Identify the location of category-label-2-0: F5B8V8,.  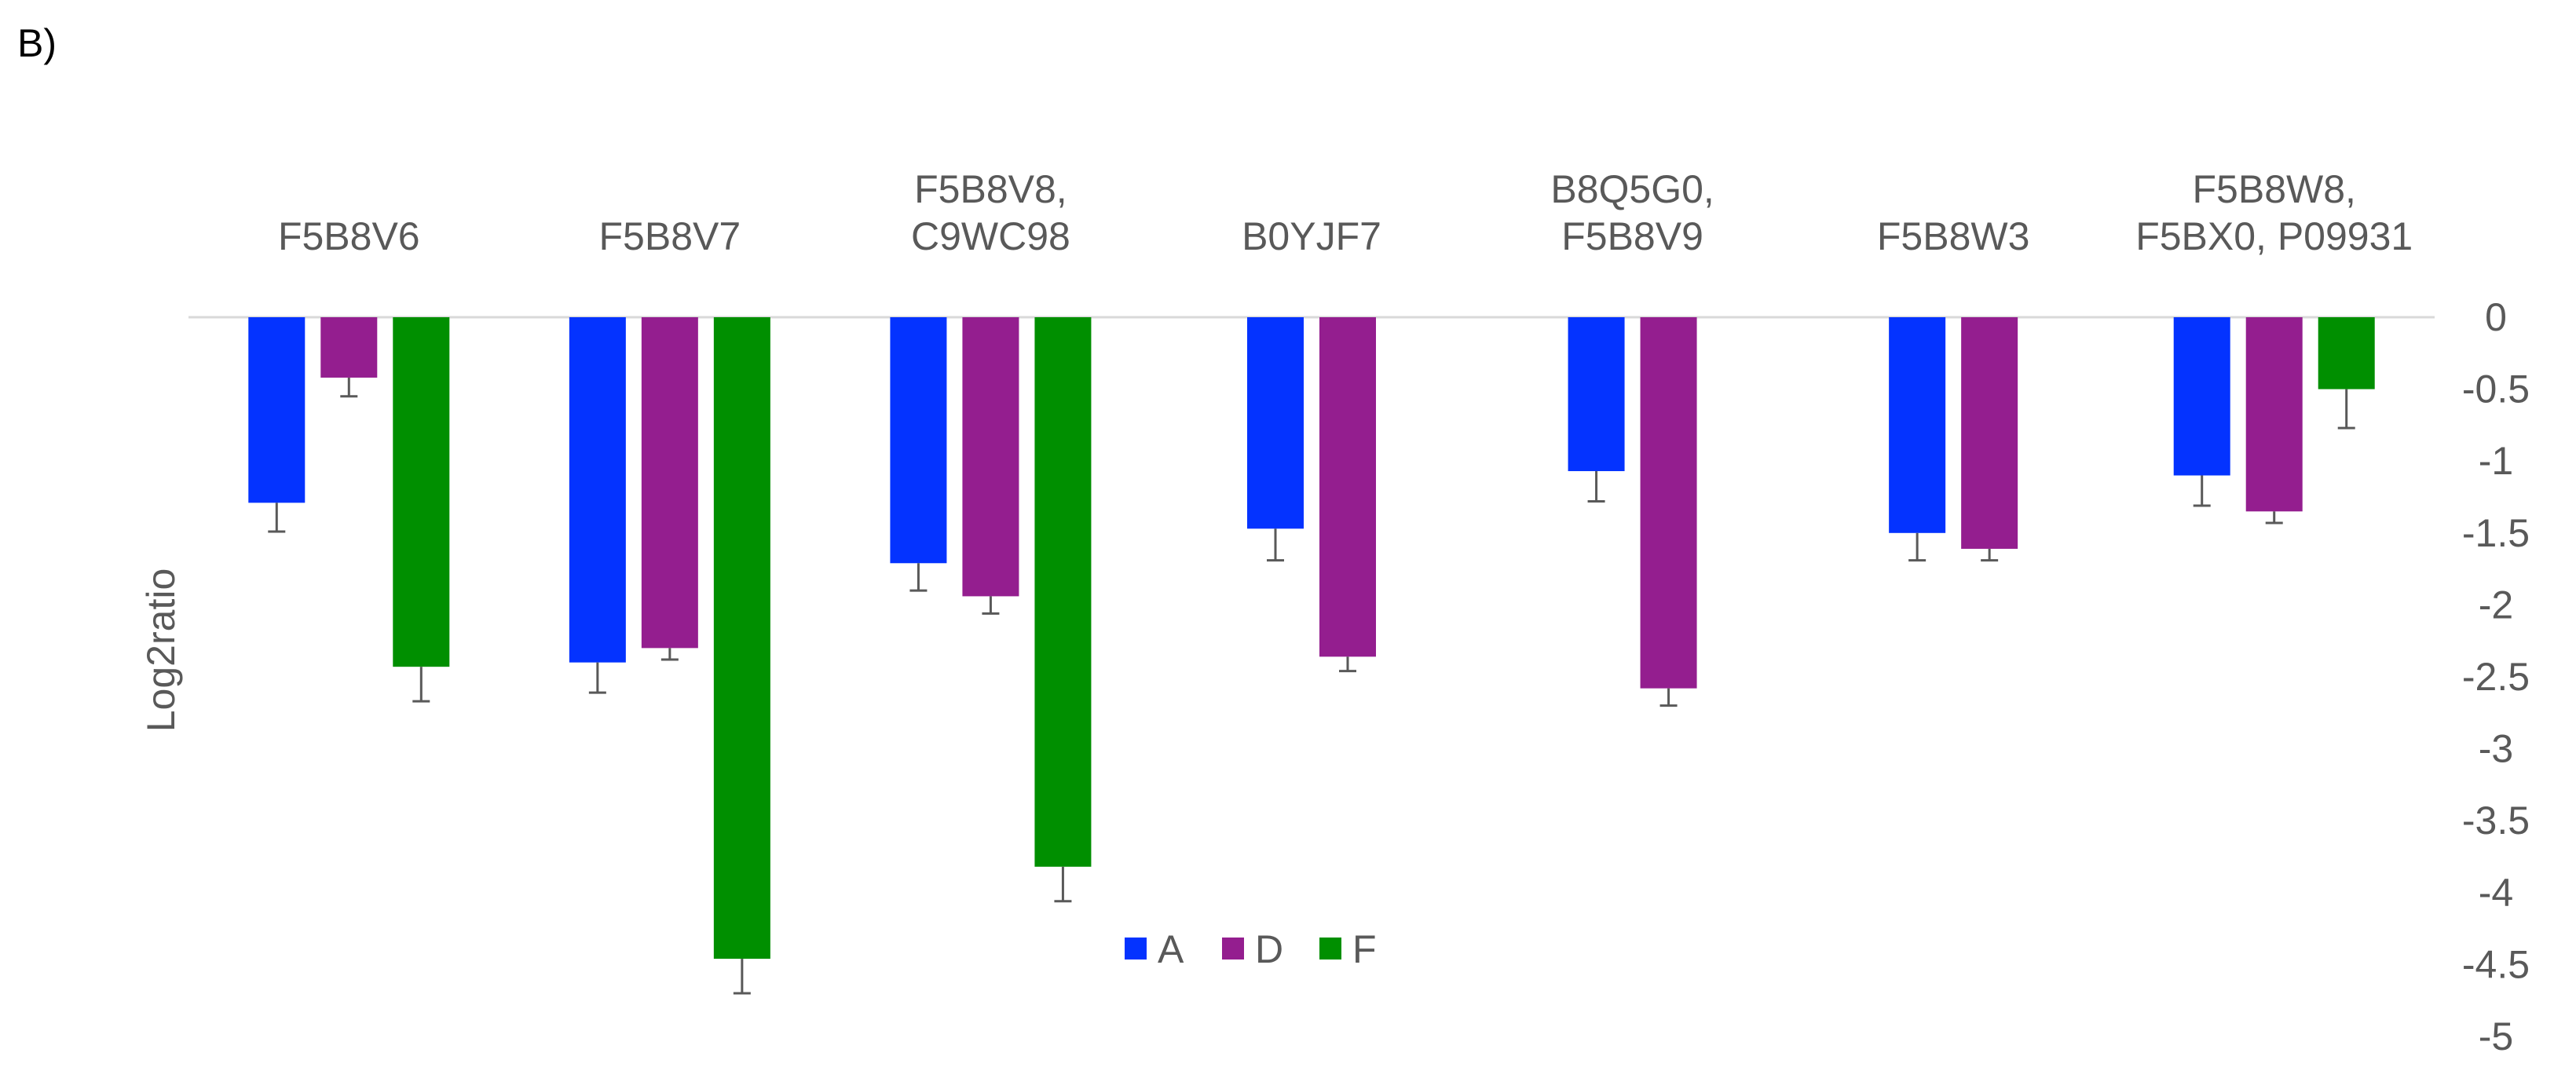
(990, 189).